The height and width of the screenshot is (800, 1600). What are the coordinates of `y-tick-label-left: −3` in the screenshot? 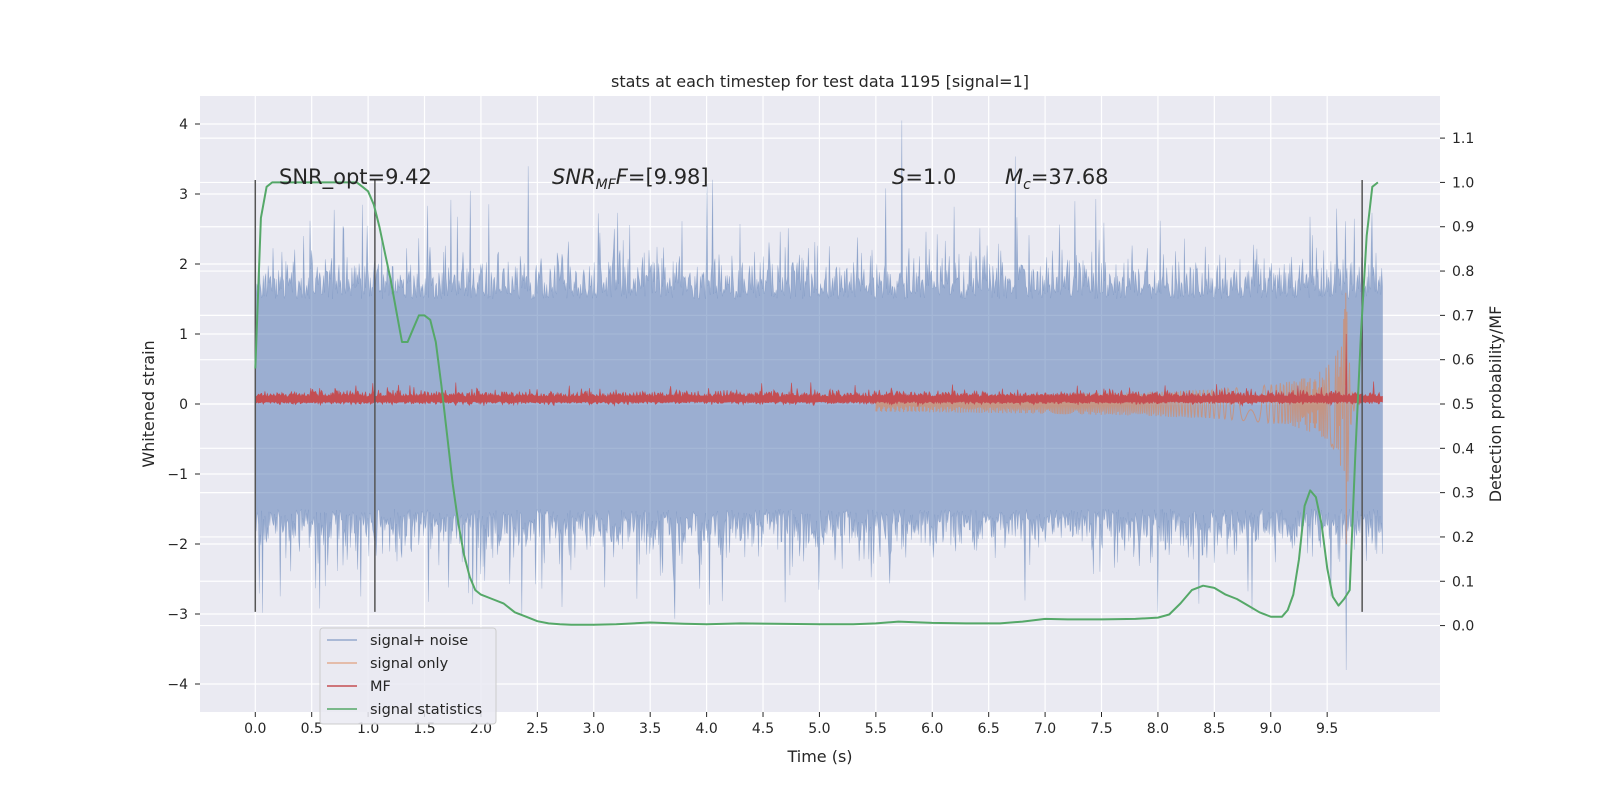 It's located at (177, 615).